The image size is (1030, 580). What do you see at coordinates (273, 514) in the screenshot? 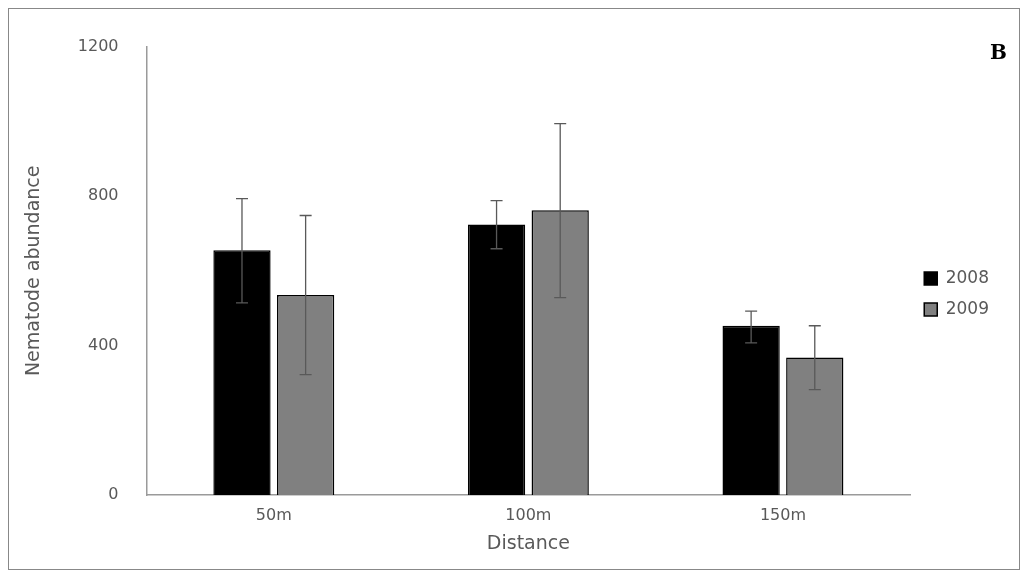
I see `x-tick-label: 50m` at bounding box center [273, 514].